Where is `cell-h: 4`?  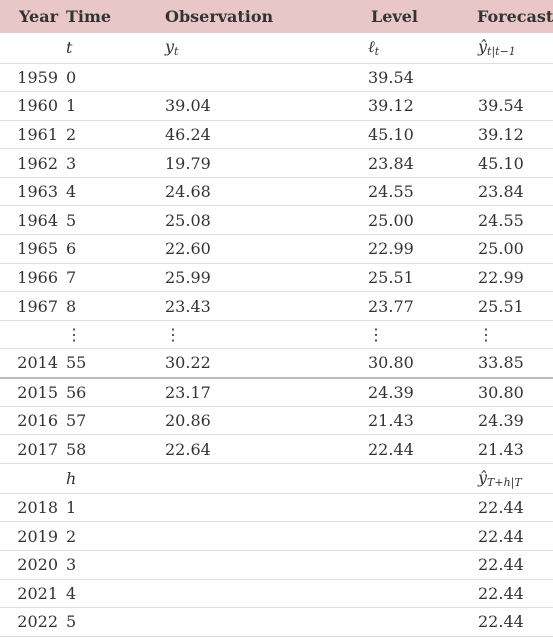 cell-h: 4 is located at coordinates (71, 593).